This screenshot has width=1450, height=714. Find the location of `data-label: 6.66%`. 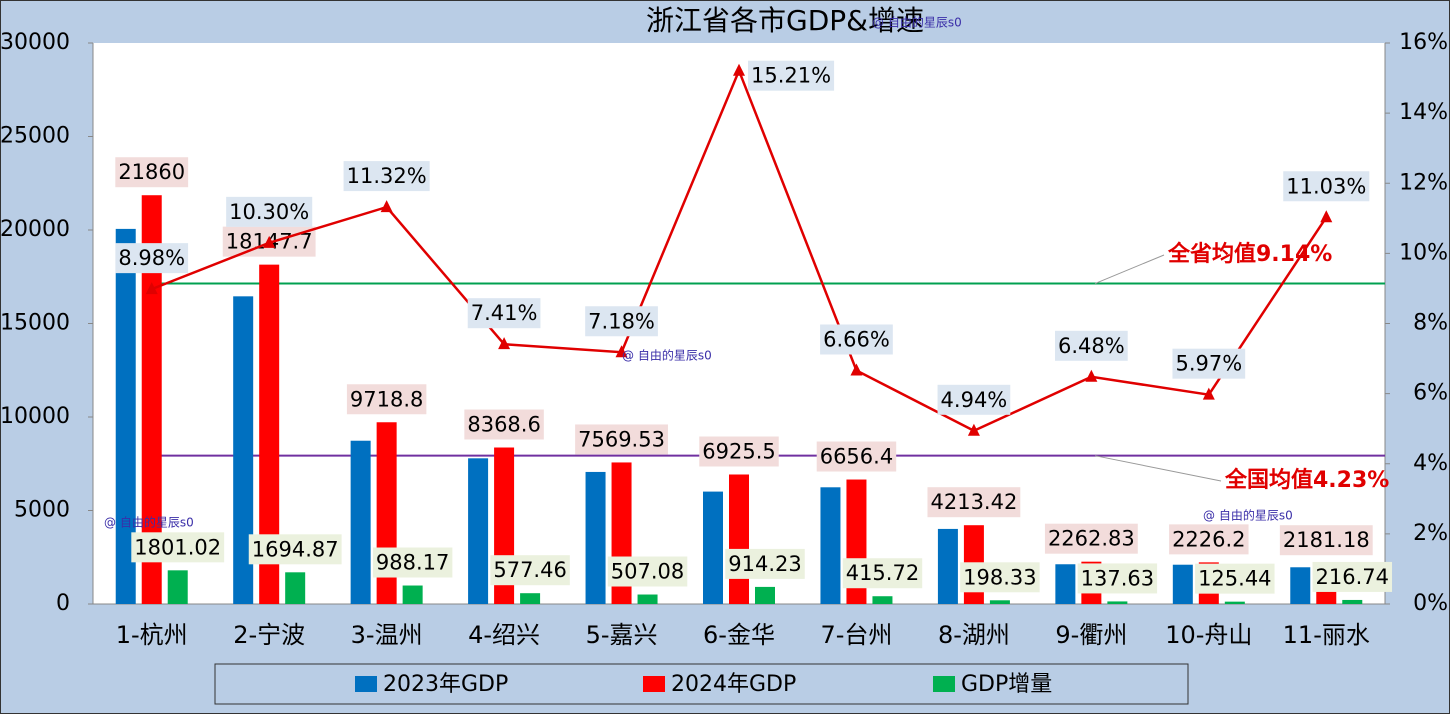

data-label: 6.66% is located at coordinates (856, 339).